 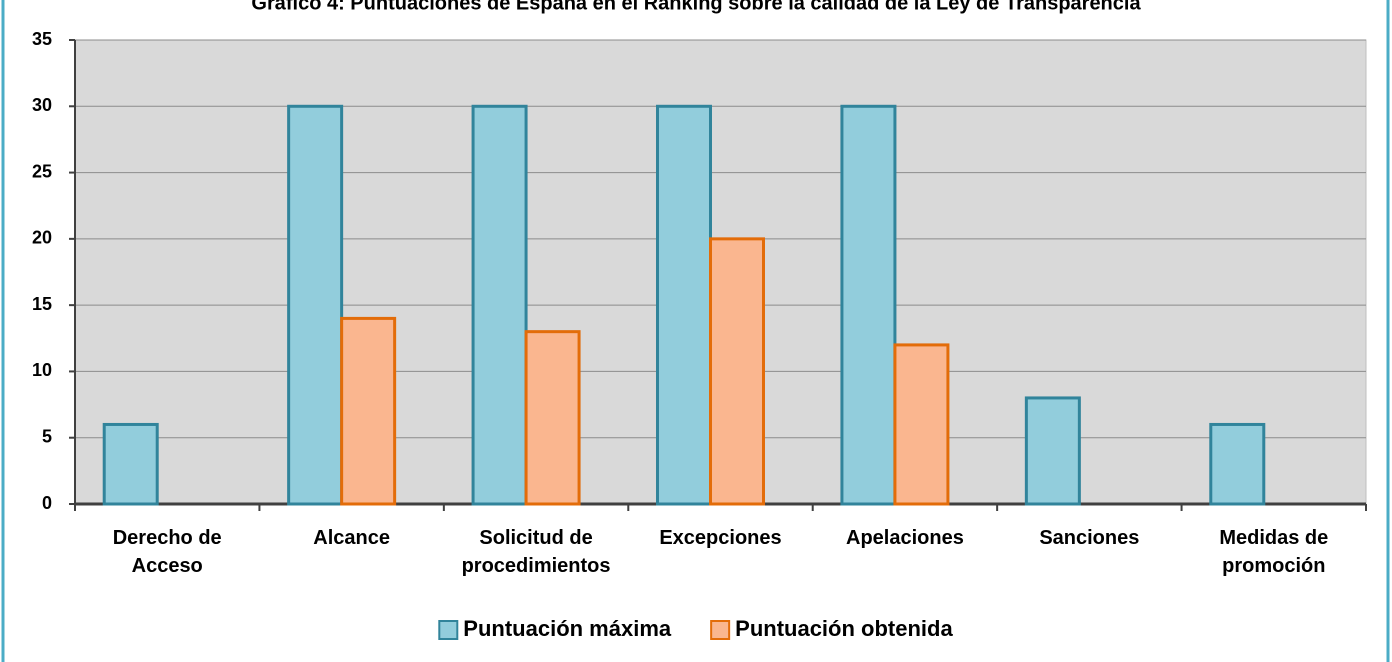 What do you see at coordinates (720, 538) in the screenshot?
I see `x-tick-label: Excepciones` at bounding box center [720, 538].